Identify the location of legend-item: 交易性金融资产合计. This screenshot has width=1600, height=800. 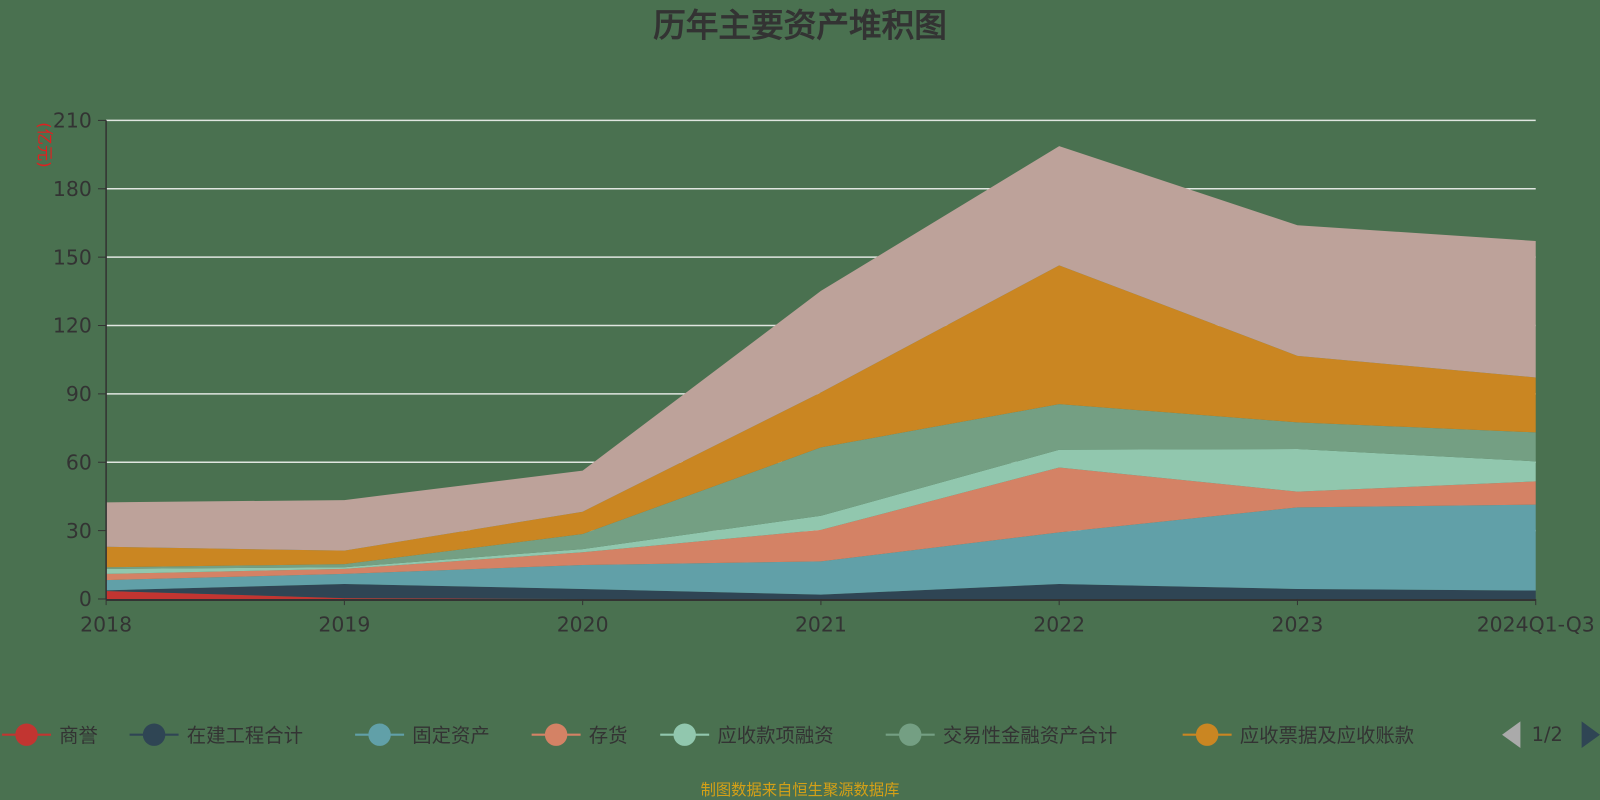
(1001, 735).